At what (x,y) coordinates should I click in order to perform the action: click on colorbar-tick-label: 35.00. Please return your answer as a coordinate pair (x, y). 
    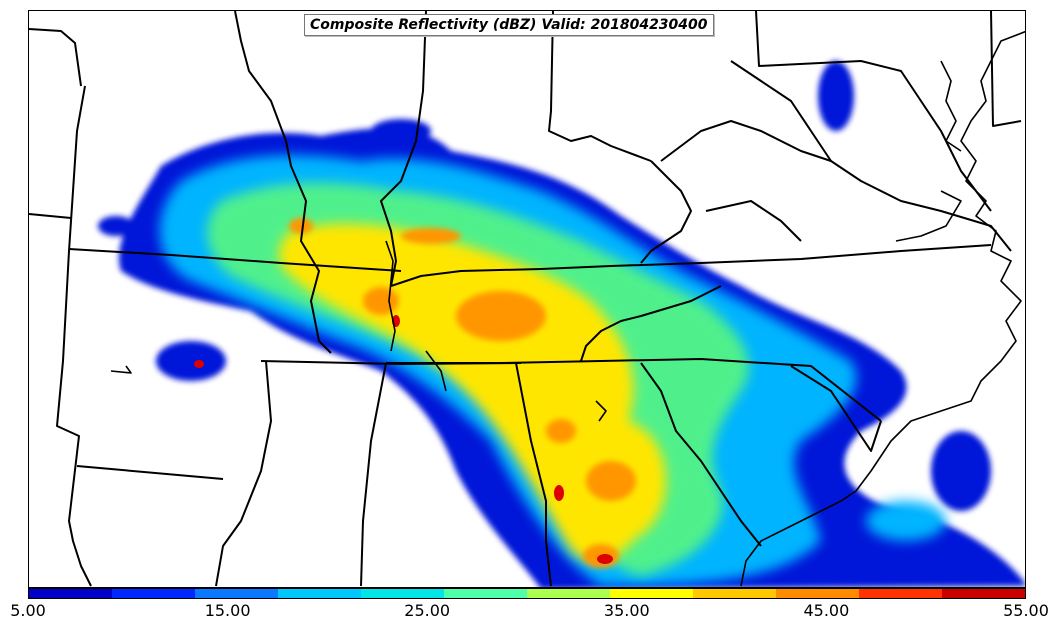
    Looking at the image, I should click on (626, 610).